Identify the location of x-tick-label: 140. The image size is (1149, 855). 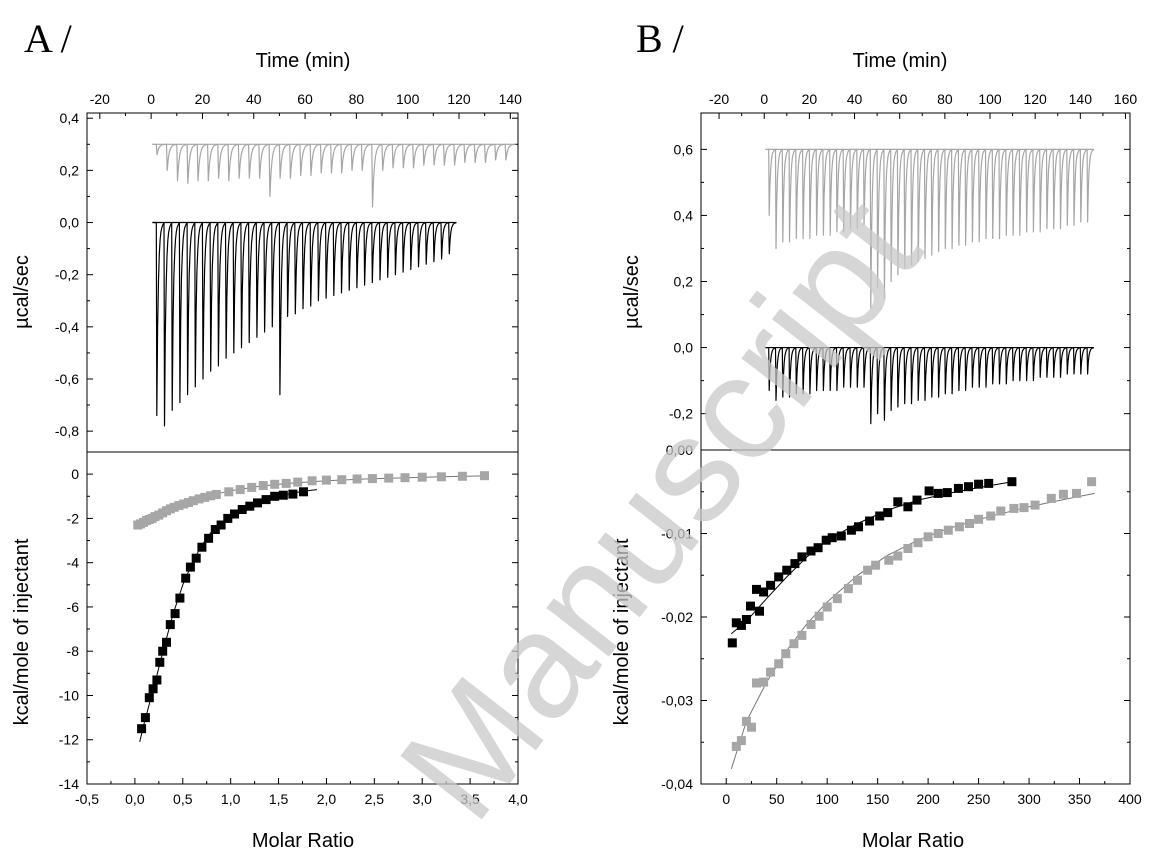
(511, 99).